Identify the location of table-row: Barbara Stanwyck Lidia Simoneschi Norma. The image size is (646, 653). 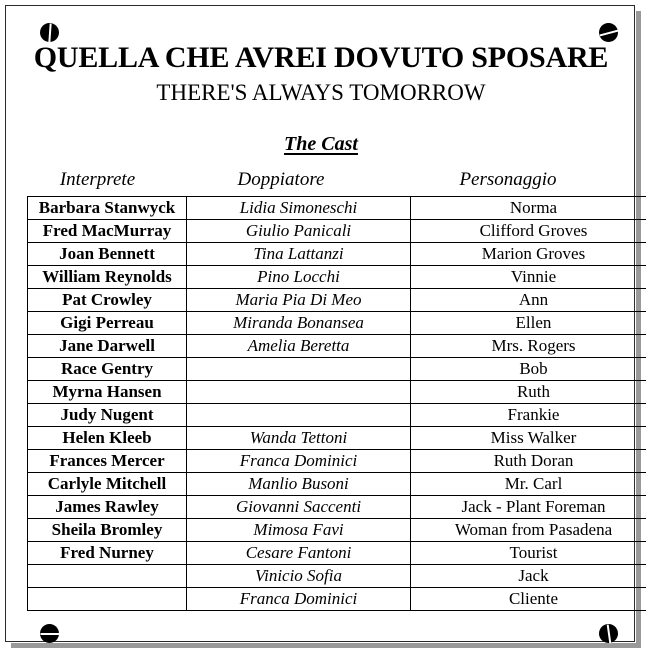
(336, 208).